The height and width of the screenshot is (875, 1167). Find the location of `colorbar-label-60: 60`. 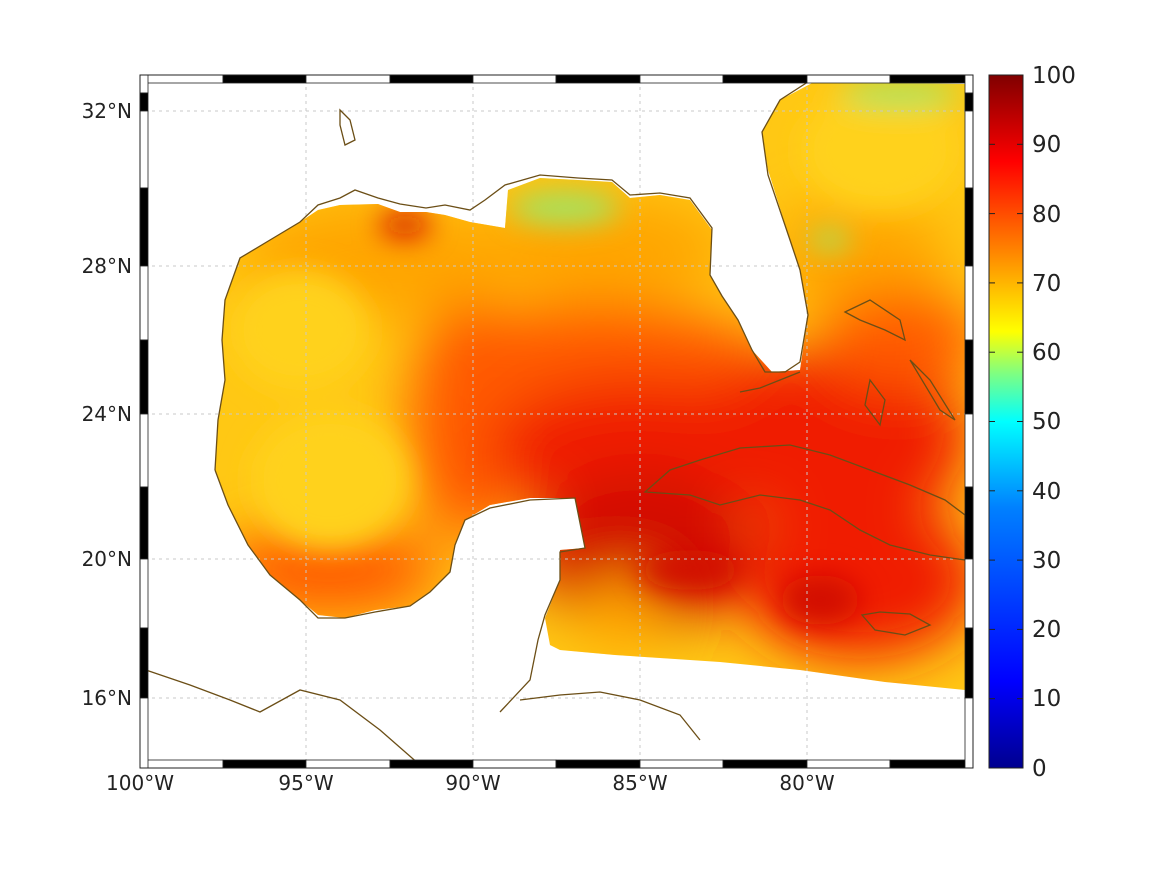

colorbar-label-60: 60 is located at coordinates (1046, 353).